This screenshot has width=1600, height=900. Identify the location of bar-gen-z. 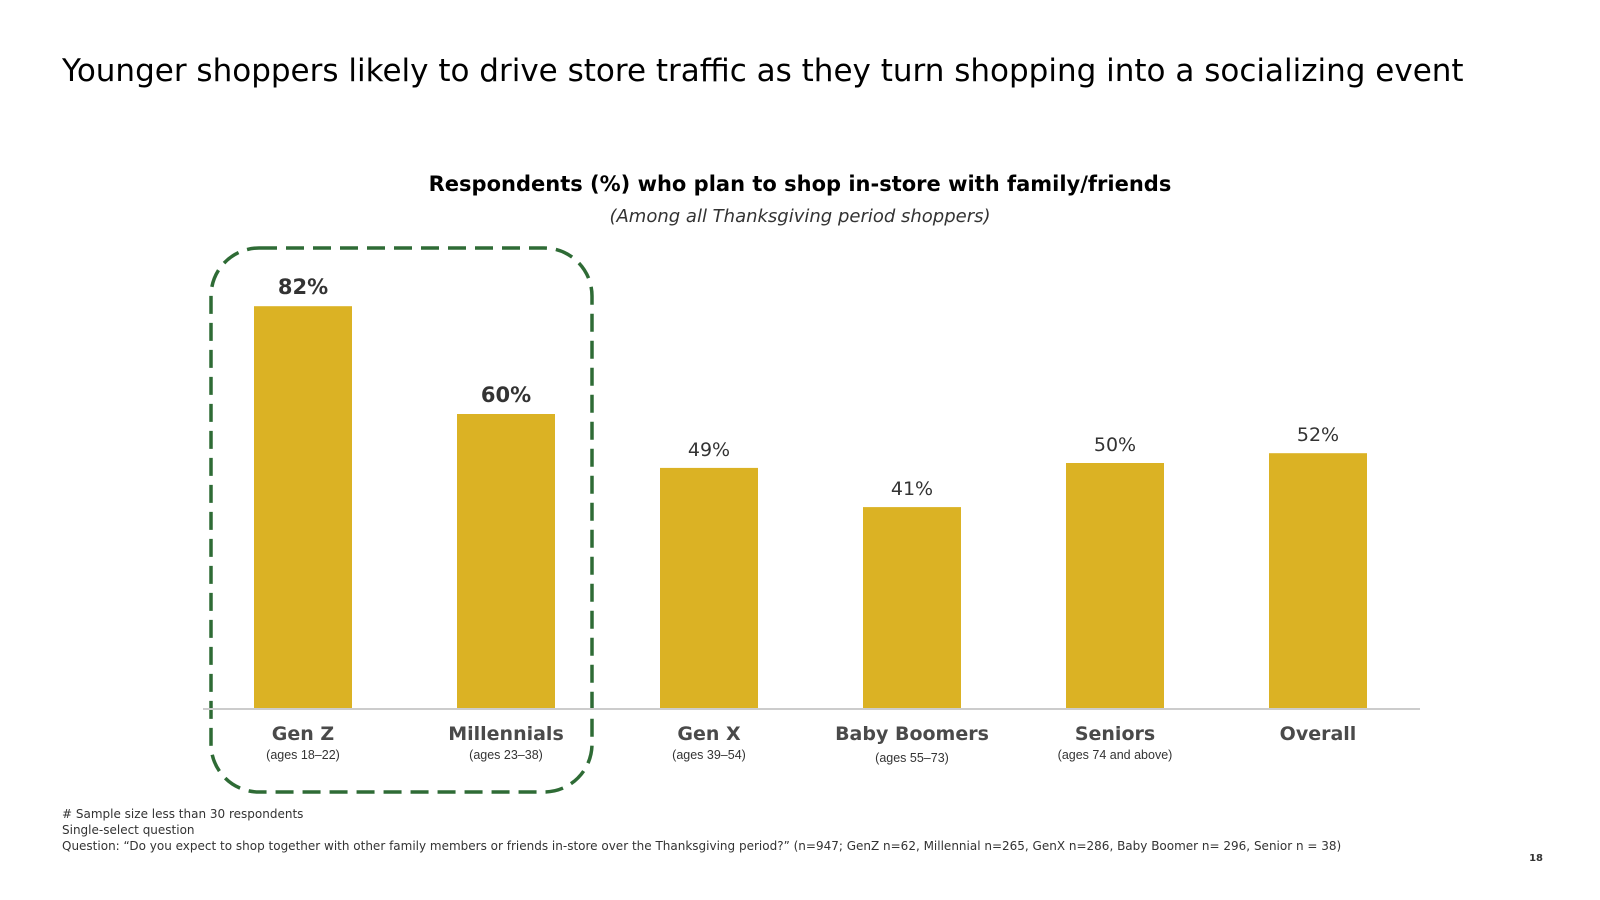
(303, 507).